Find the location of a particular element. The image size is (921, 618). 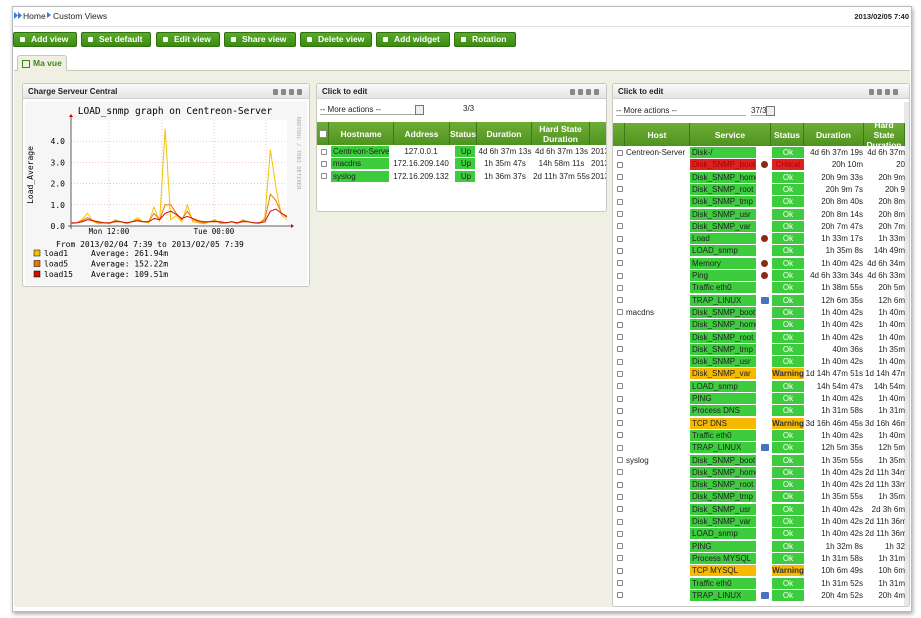

toolbar-button: Rotation is located at coordinates (485, 39).